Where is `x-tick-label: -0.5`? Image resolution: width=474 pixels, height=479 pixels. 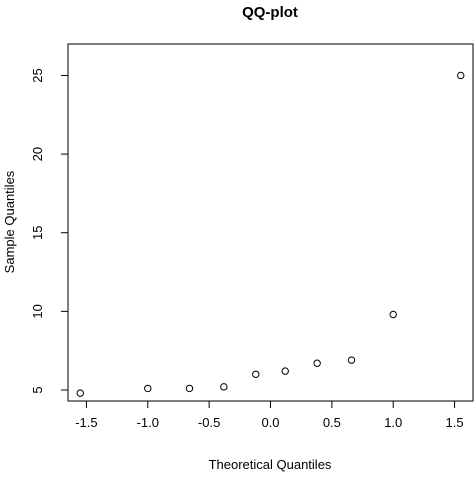 x-tick-label: -0.5 is located at coordinates (209, 422).